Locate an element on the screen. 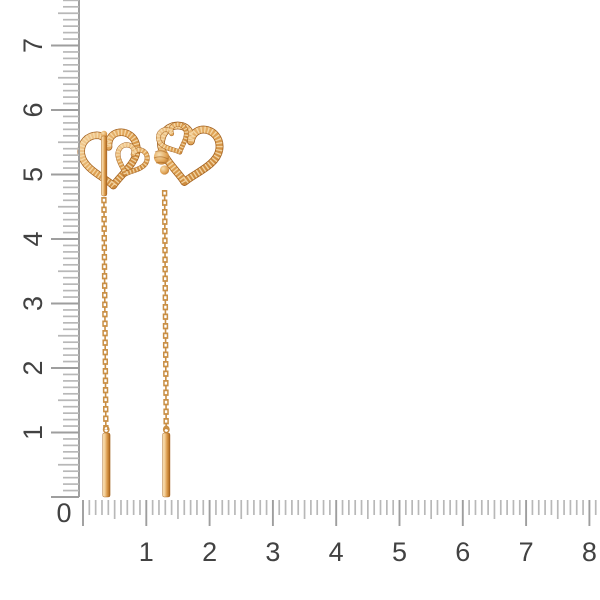 The width and height of the screenshot is (600, 600). h-ruler-label: 7 is located at coordinates (526, 552).